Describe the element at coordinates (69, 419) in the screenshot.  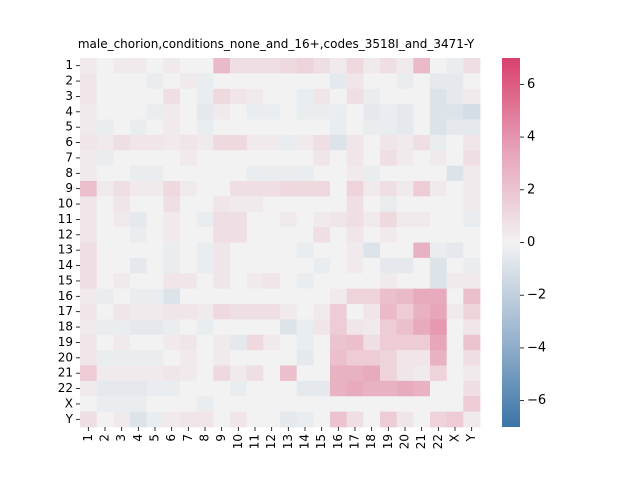
I see `y-tick-label: Y` at that location.